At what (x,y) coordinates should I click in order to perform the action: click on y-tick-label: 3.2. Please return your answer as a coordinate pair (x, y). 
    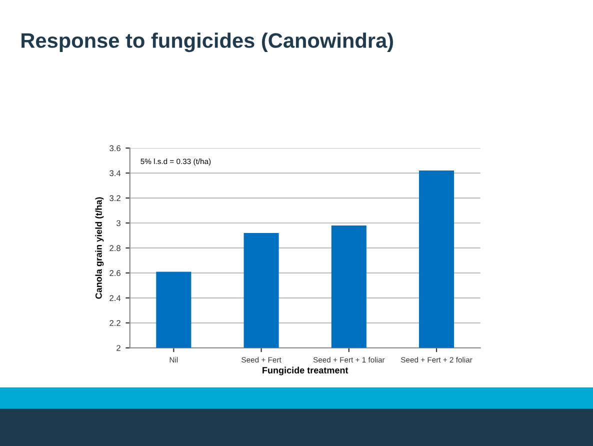
    Looking at the image, I should click on (115, 198).